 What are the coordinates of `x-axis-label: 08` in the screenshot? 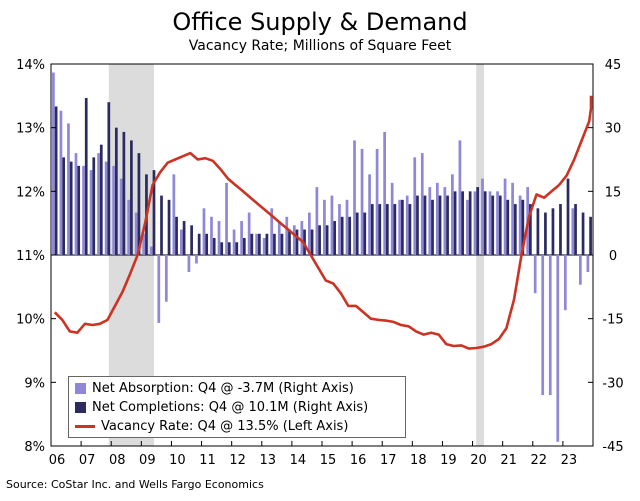 It's located at (117, 460).